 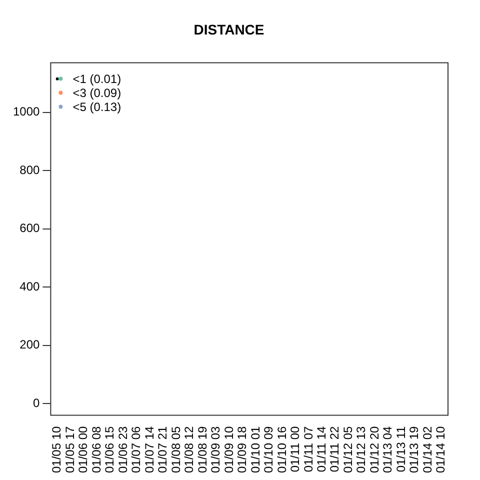 I want to click on x-tick-label: 01/10 16, so click(x=281, y=450).